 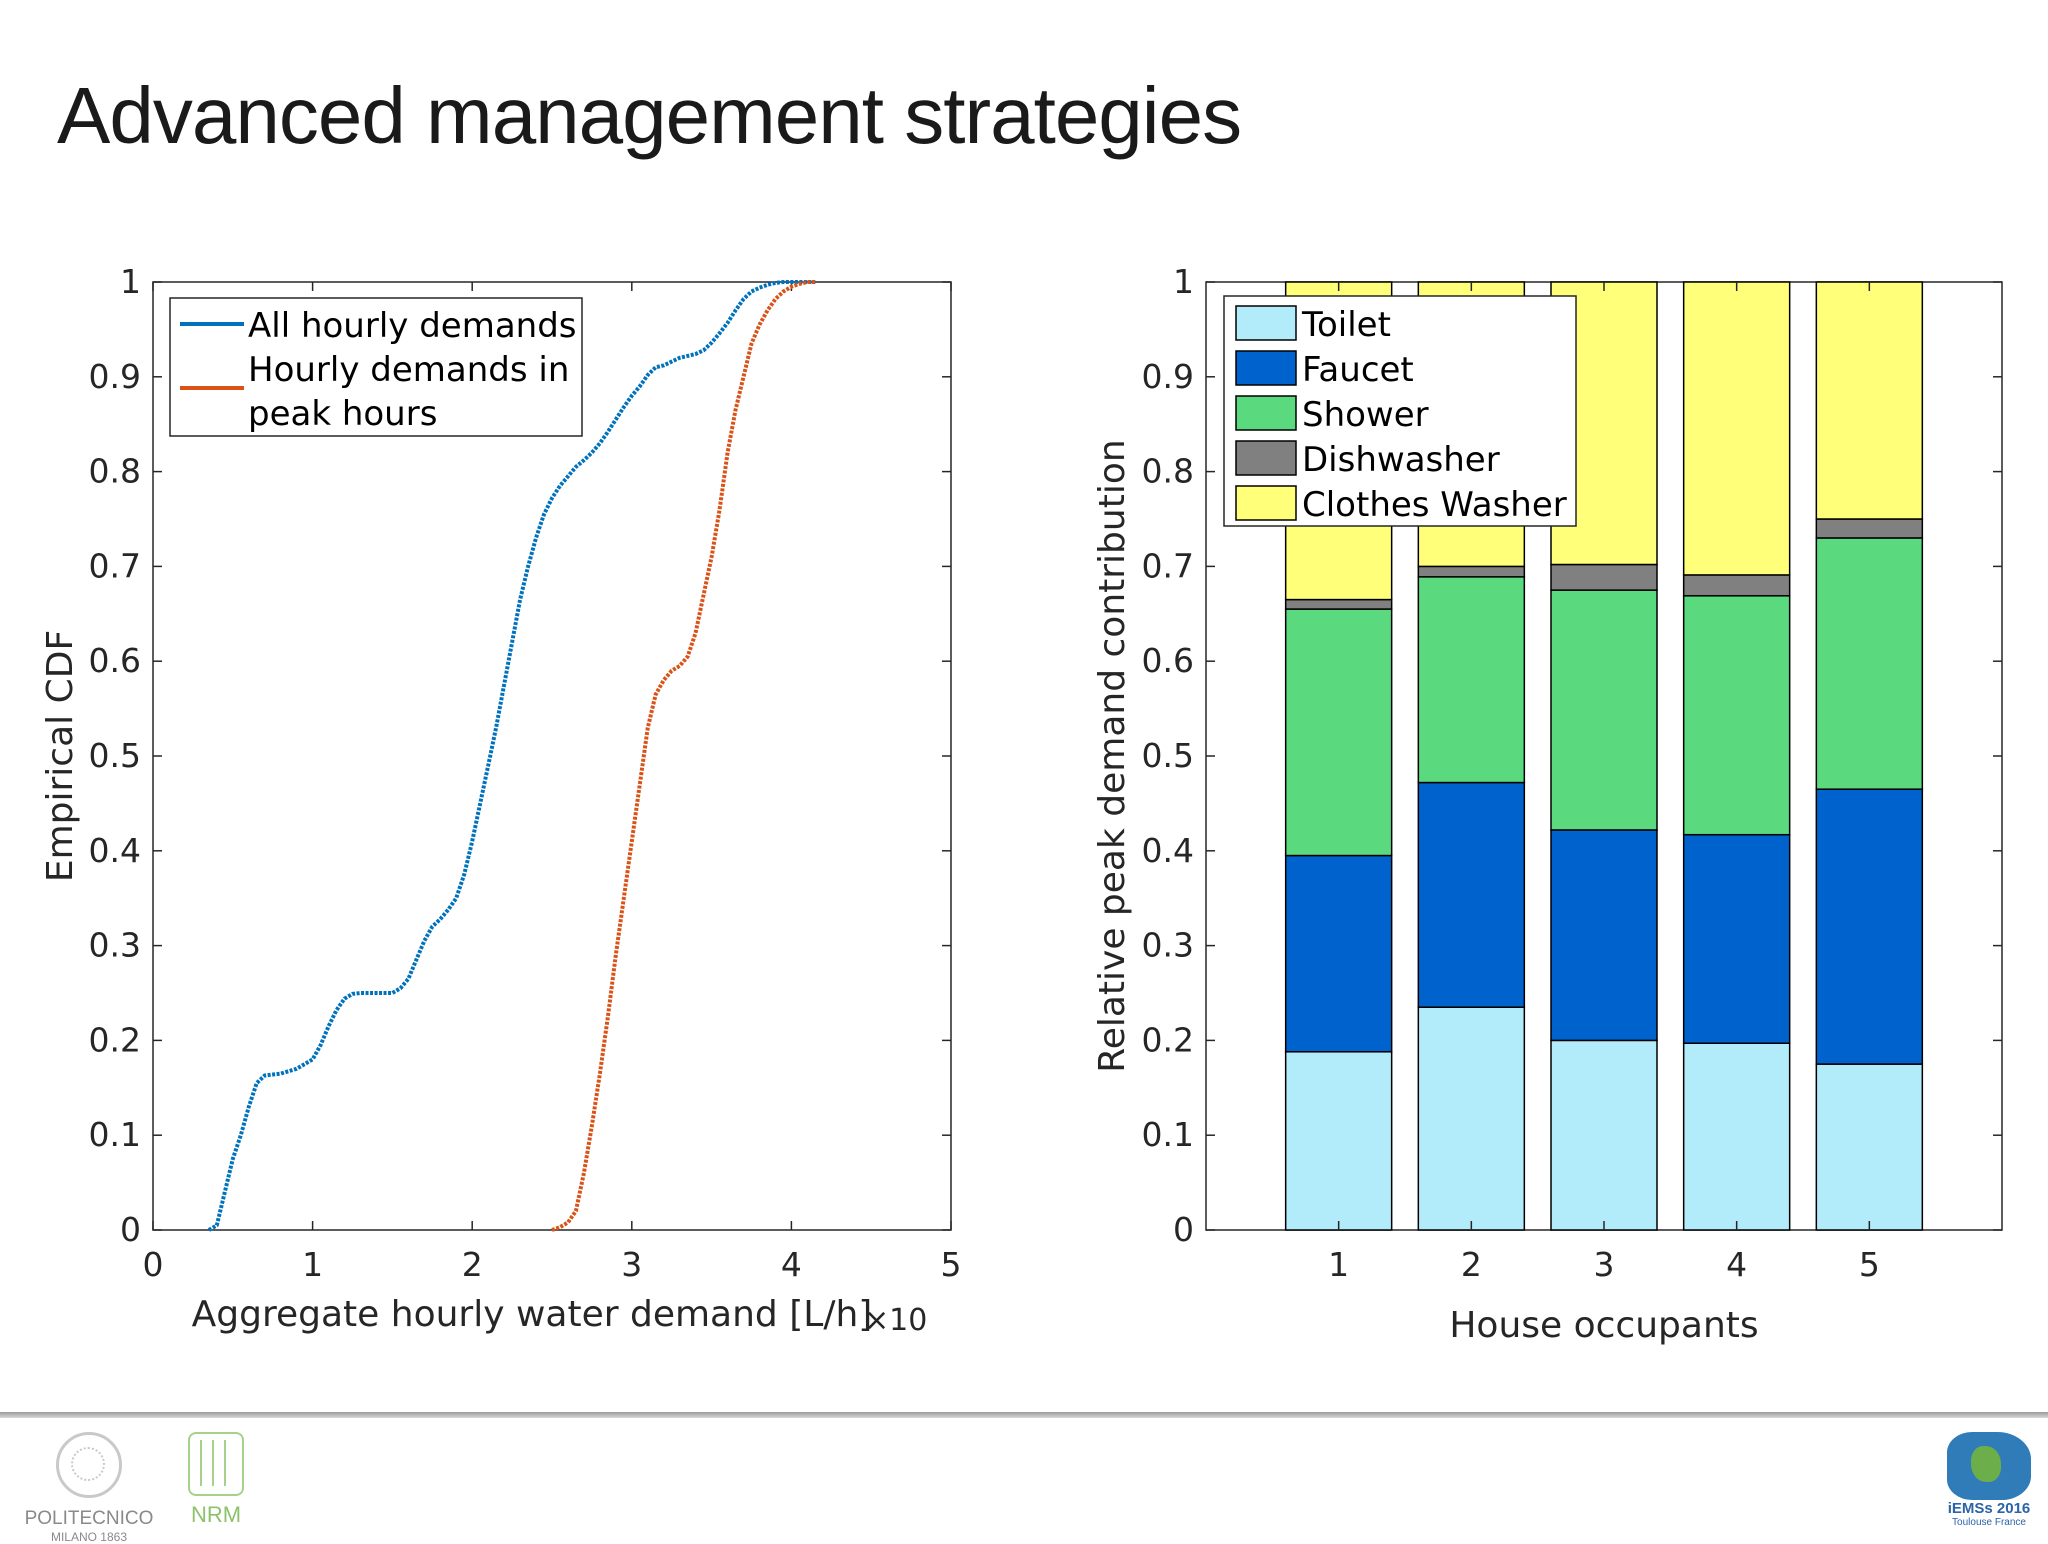 I want to click on cdf-y-tick-label: 0.4, so click(x=115, y=850).